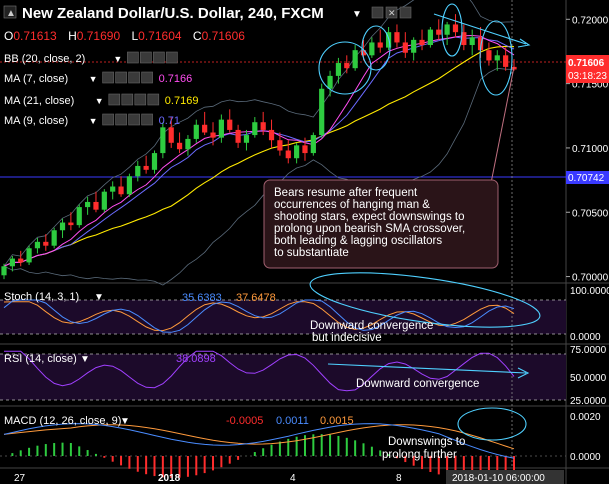  I want to click on price-axis: 0.72000 0.71500 0.71000 0.70500 0.70000, so click(587, 149).